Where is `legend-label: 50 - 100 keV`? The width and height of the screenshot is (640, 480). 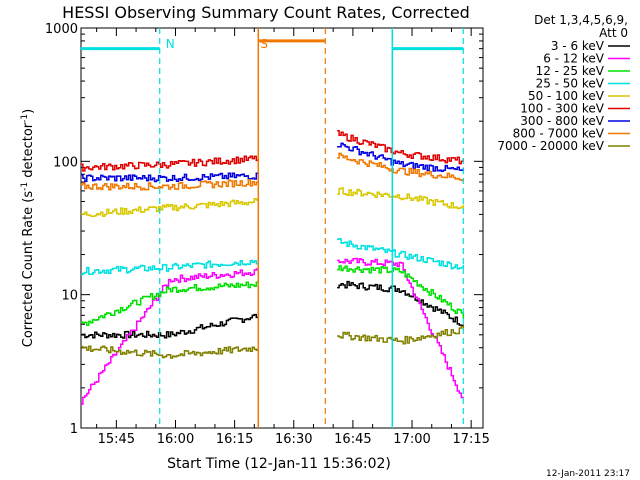
legend-label: 50 - 100 keV is located at coordinates (566, 96).